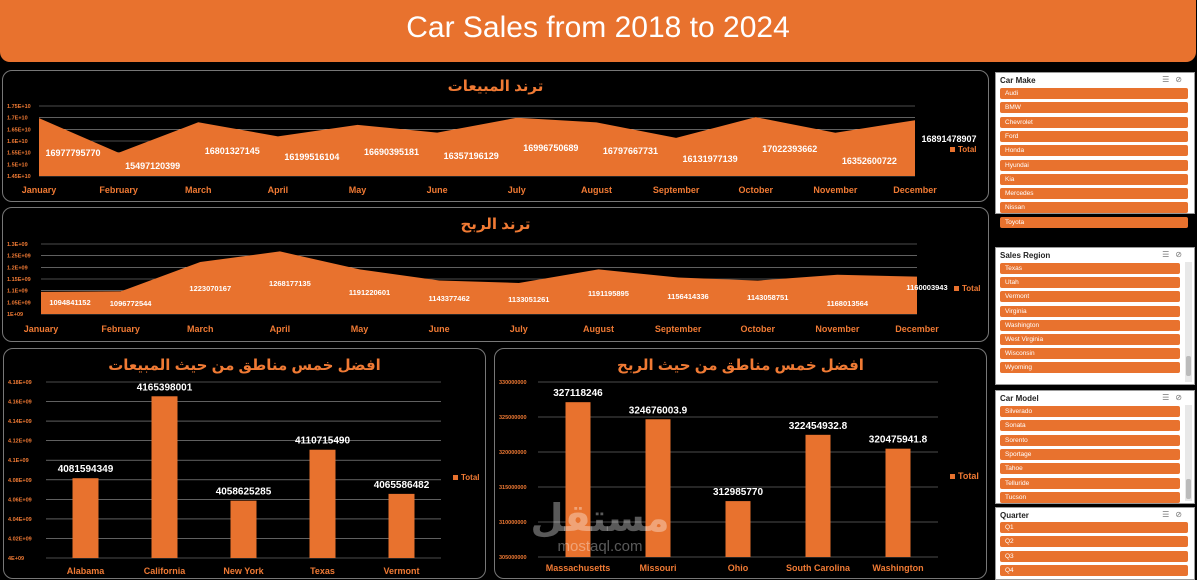  What do you see at coordinates (1090, 311) in the screenshot?
I see `slicer-item: Virginia` at bounding box center [1090, 311].